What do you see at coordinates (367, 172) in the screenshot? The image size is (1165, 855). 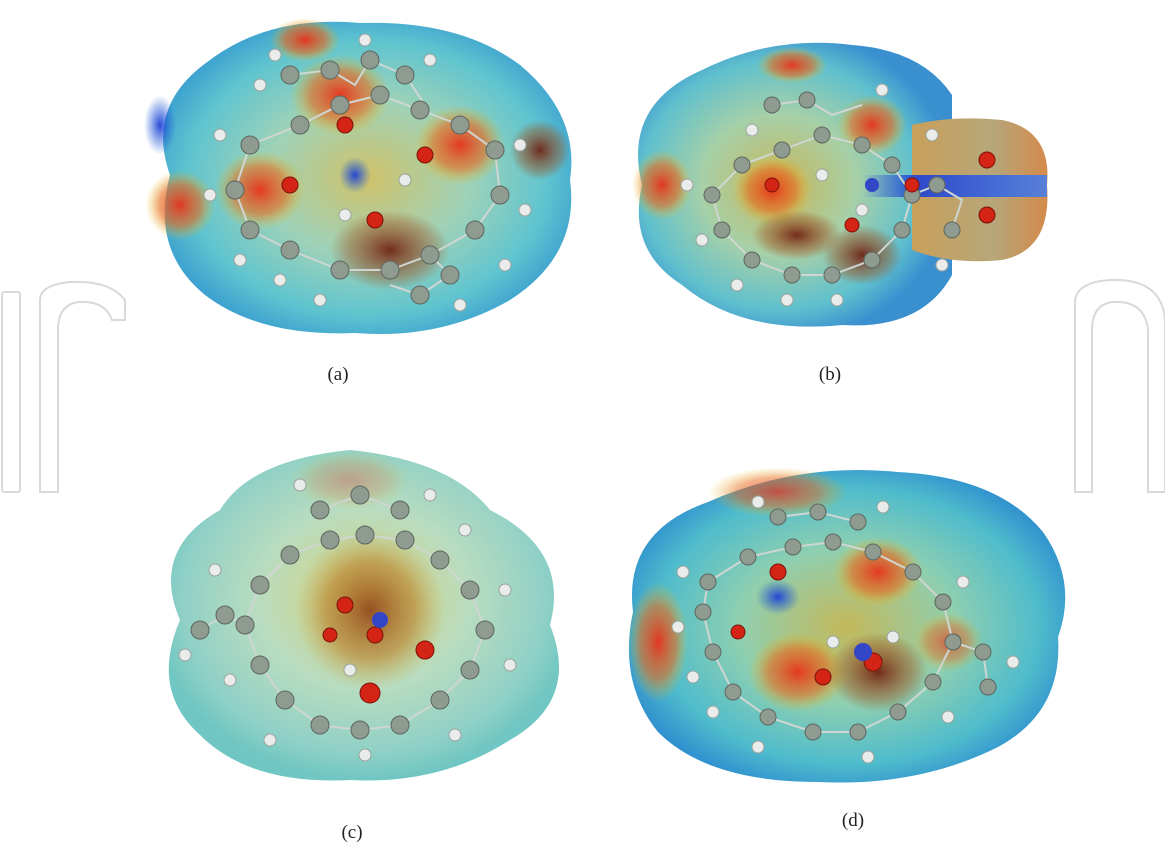 I see `molecule-a` at bounding box center [367, 172].